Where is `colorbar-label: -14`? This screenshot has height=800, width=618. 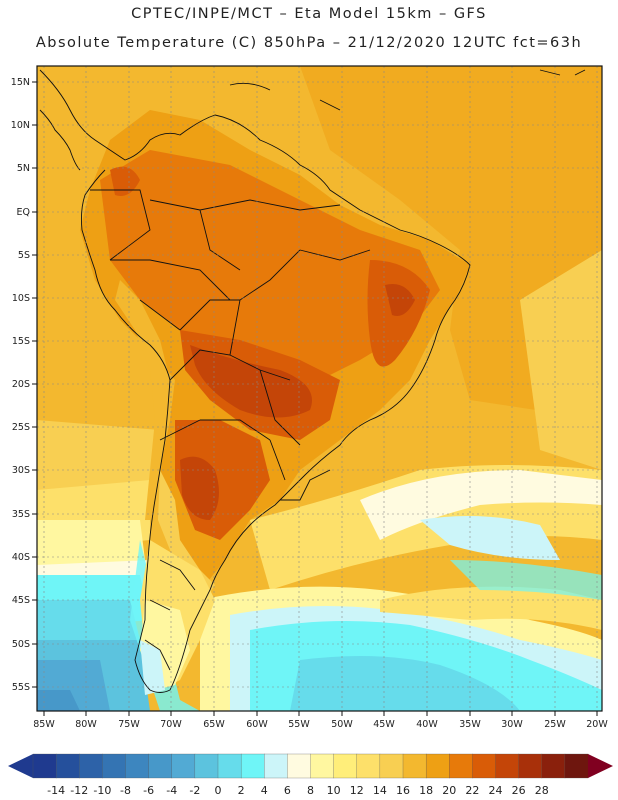 colorbar-label: -14 is located at coordinates (56, 790).